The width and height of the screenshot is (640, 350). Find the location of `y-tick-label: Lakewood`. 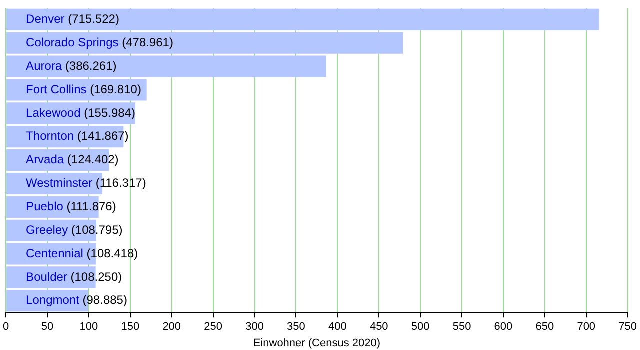

y-tick-label: Lakewood is located at coordinates (53, 113).